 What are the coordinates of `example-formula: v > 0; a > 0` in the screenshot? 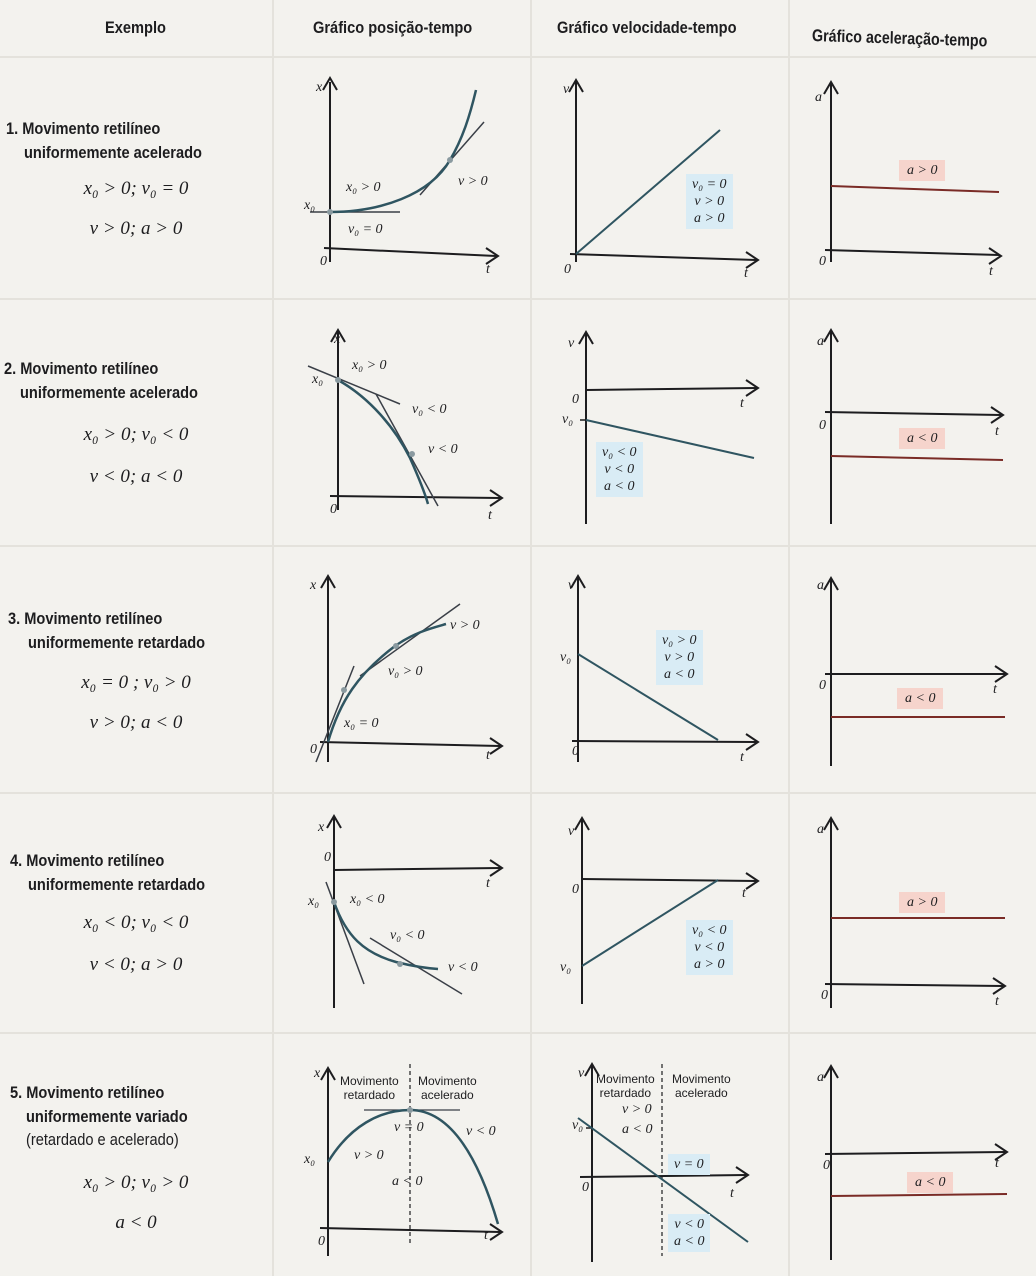 It's located at (136, 228).